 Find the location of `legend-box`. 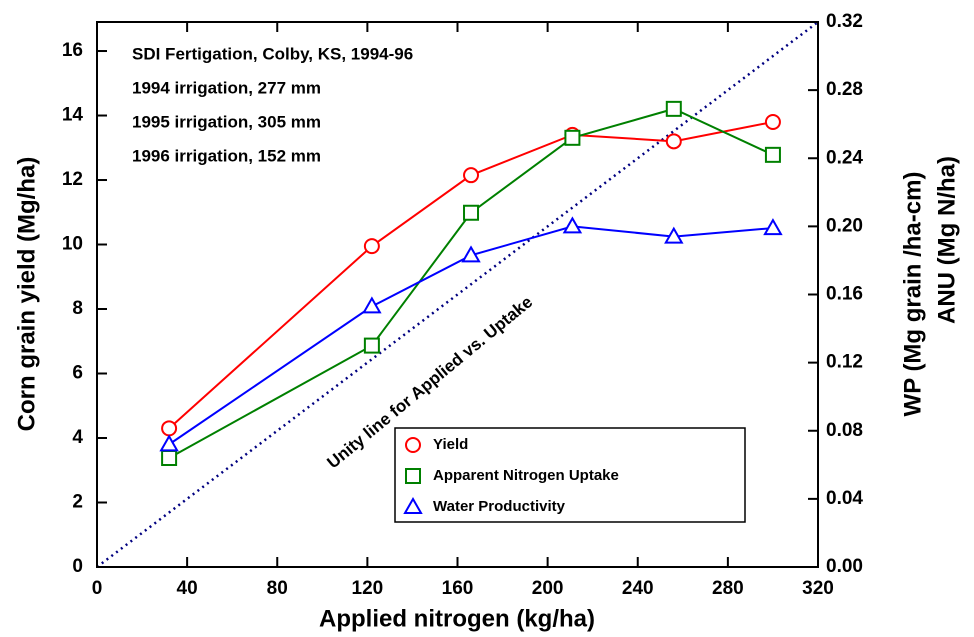

legend-box is located at coordinates (570, 475).